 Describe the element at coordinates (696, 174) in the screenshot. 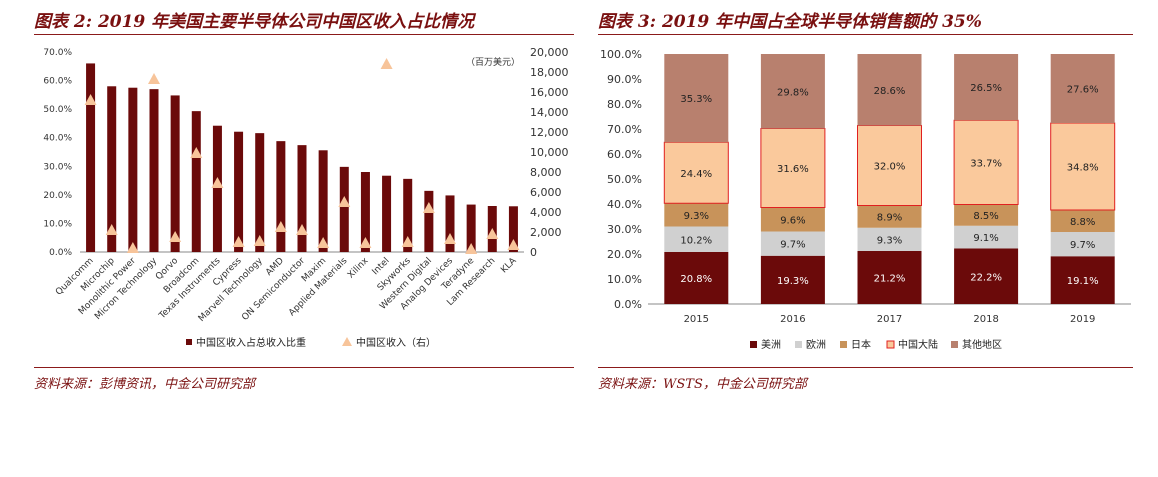

I see `segment-label: 24.4%` at that location.